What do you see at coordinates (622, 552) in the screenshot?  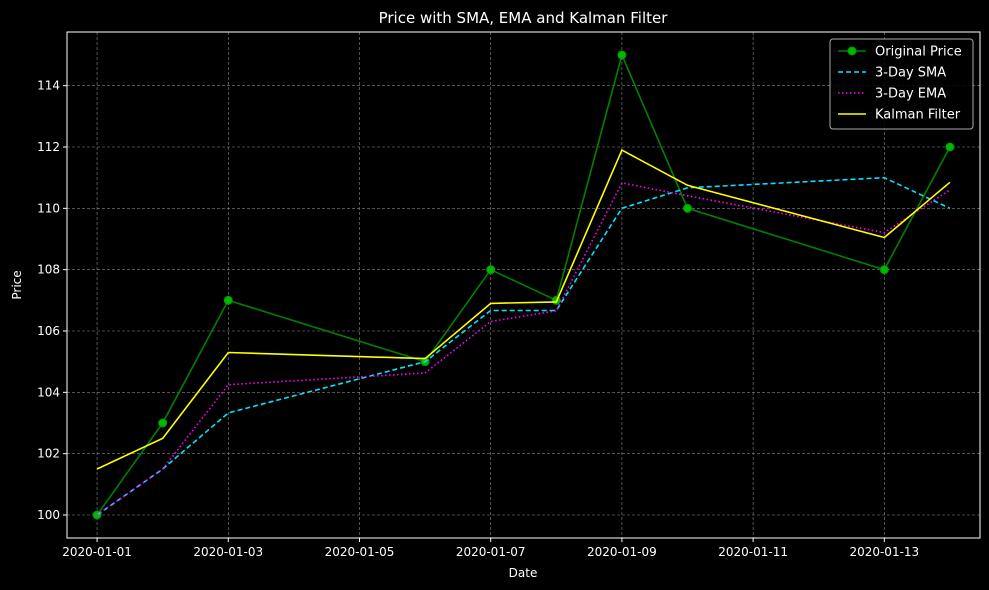 I see `x-tick-label: 2020-01-09` at bounding box center [622, 552].